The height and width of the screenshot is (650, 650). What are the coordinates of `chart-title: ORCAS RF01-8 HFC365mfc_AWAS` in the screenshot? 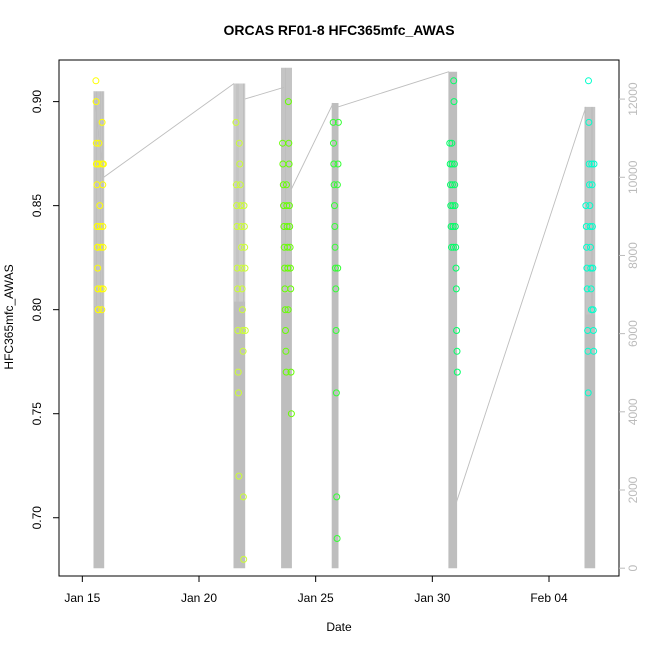 It's located at (338, 30).